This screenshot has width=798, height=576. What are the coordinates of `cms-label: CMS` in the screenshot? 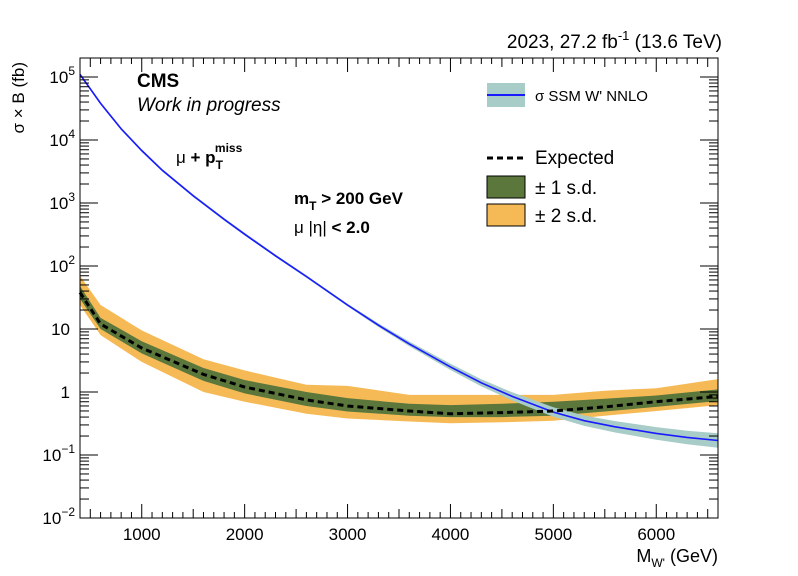 It's located at (158, 81).